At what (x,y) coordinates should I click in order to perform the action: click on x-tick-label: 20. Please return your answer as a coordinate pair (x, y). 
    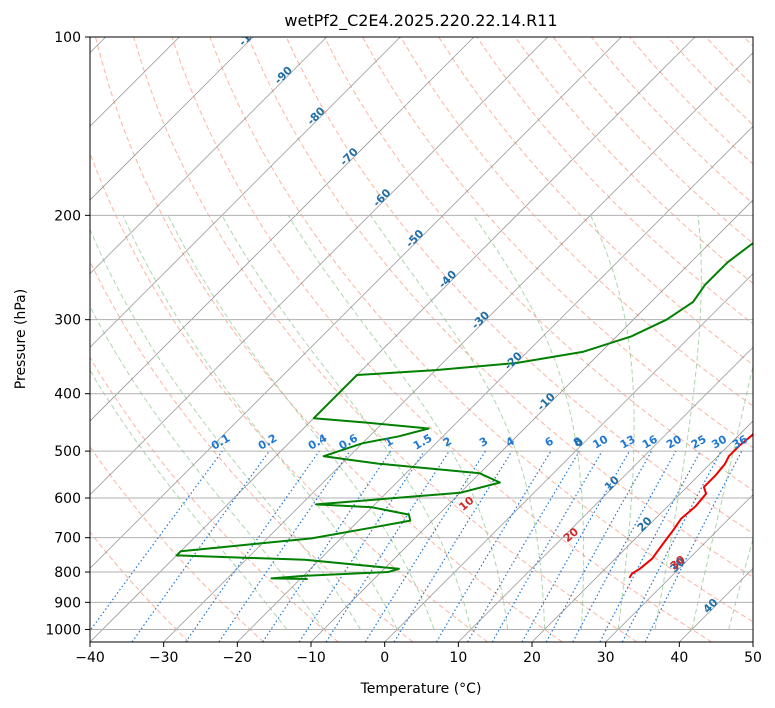
    Looking at the image, I should click on (532, 658).